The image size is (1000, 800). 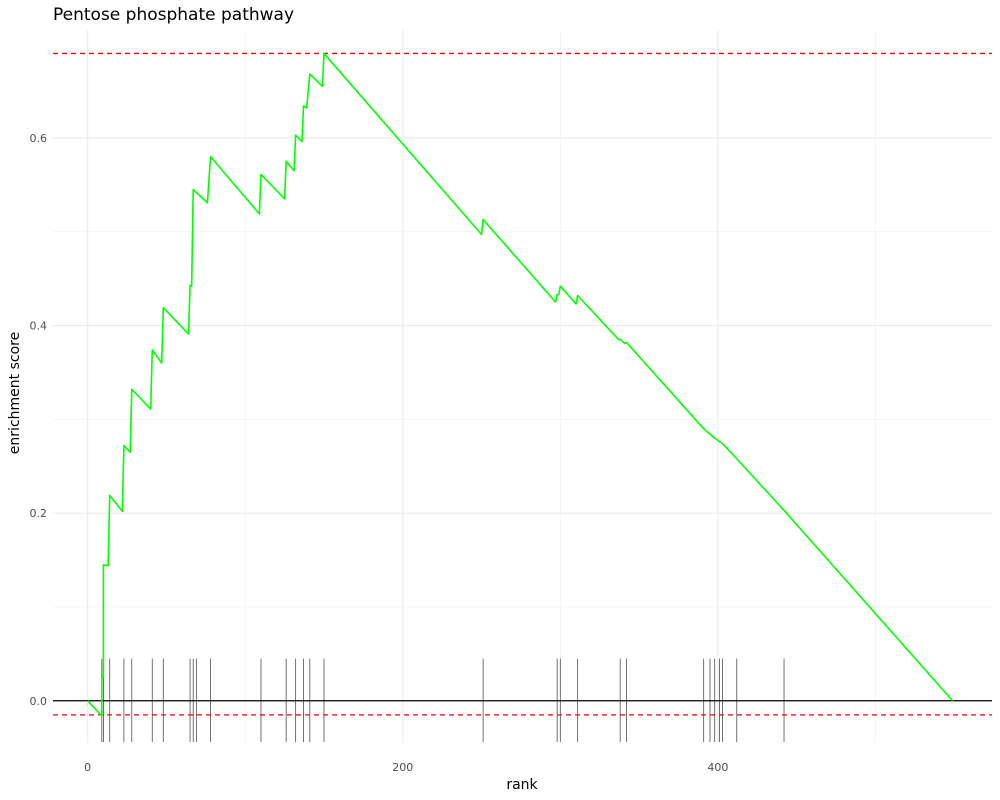 What do you see at coordinates (39, 326) in the screenshot?
I see `y-tick-label: 0.4` at bounding box center [39, 326].